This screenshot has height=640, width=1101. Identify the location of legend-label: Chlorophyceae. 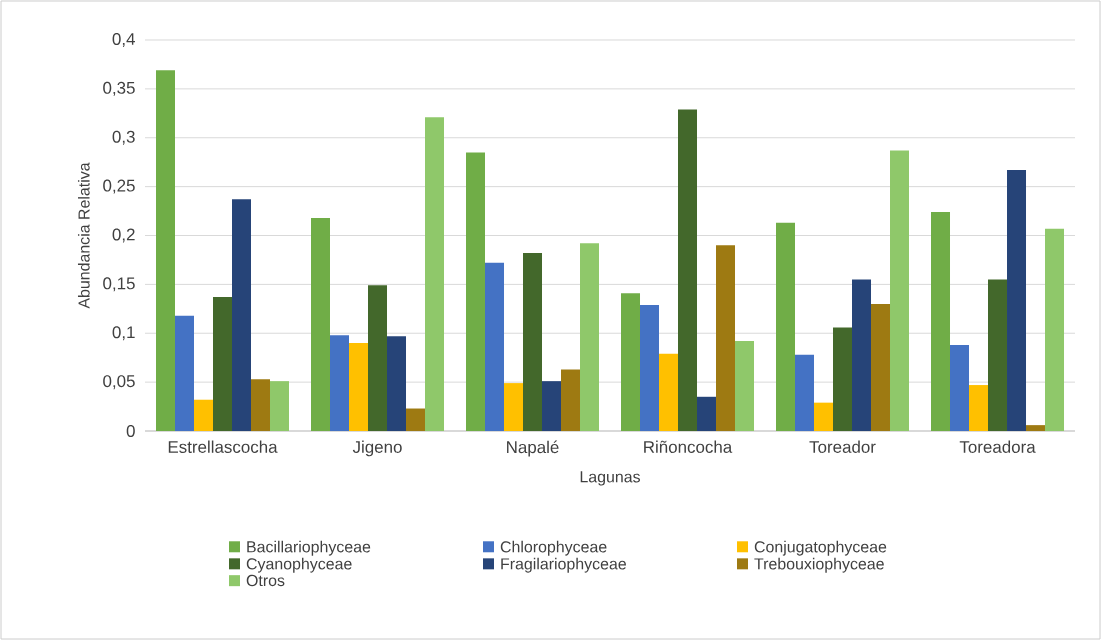
(553, 548).